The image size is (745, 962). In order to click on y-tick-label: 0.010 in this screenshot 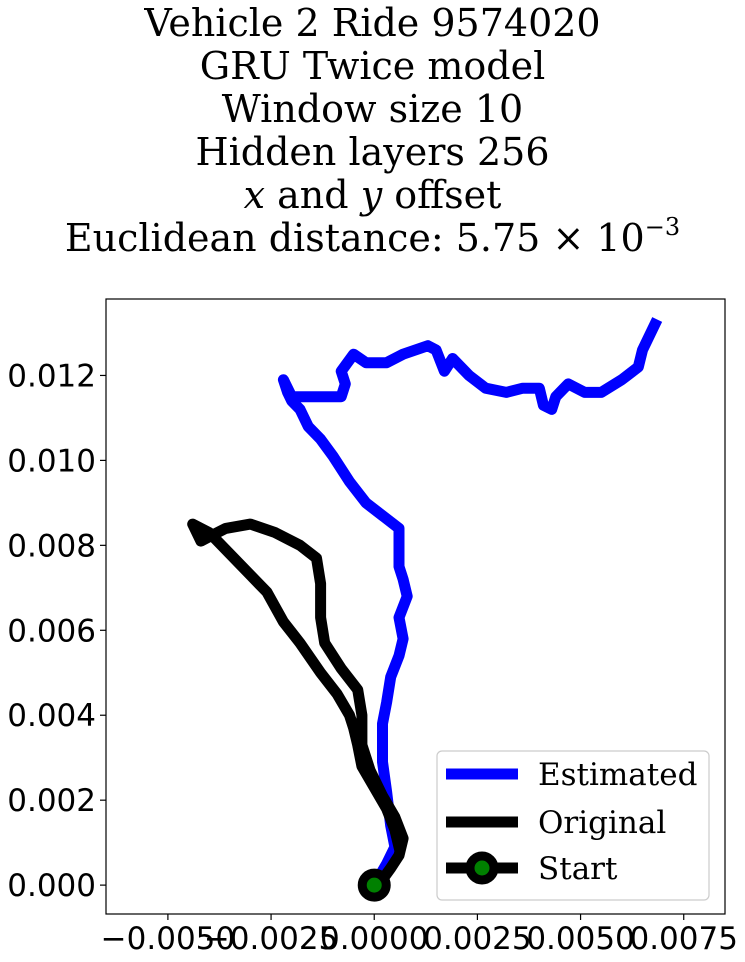, I will do `click(51, 461)`.